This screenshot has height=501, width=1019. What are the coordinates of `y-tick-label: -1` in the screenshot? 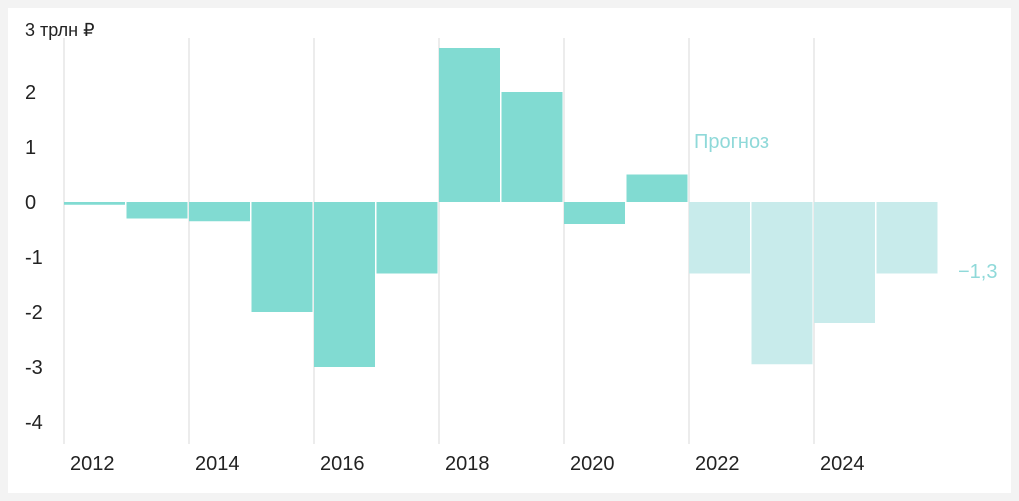 It's located at (34, 258).